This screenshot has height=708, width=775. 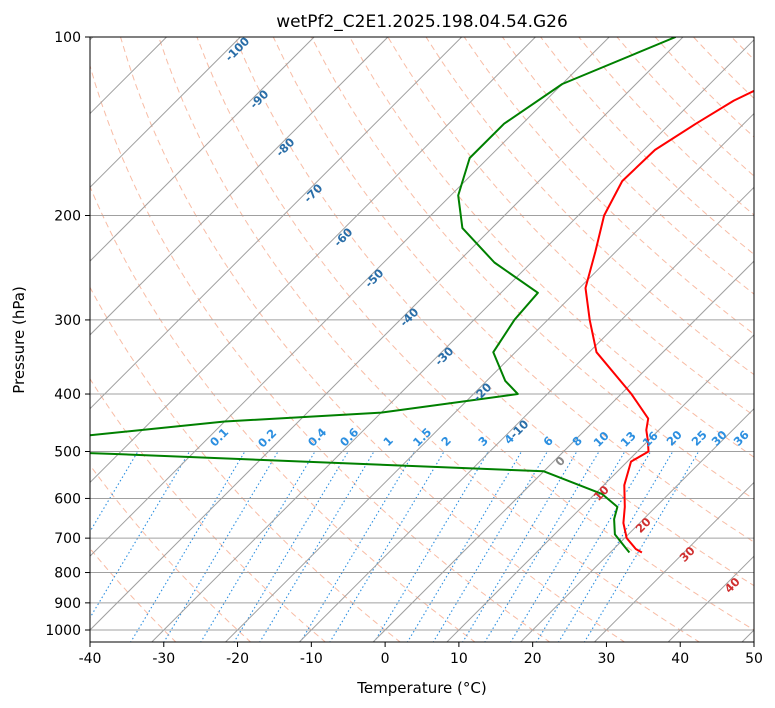 What do you see at coordinates (67, 499) in the screenshot?
I see `y-tick-label: 600` at bounding box center [67, 499].